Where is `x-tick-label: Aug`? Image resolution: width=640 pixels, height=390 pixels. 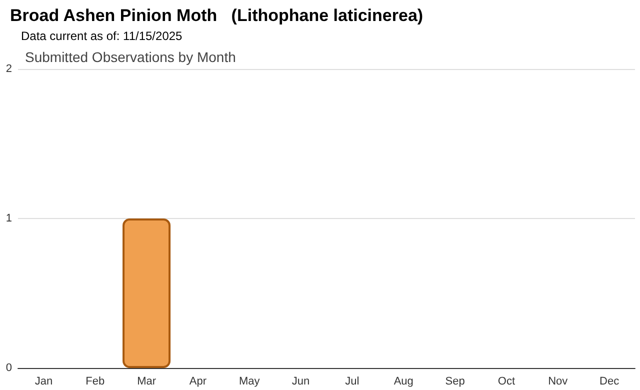
x-tick-label: Aug is located at coordinates (404, 382).